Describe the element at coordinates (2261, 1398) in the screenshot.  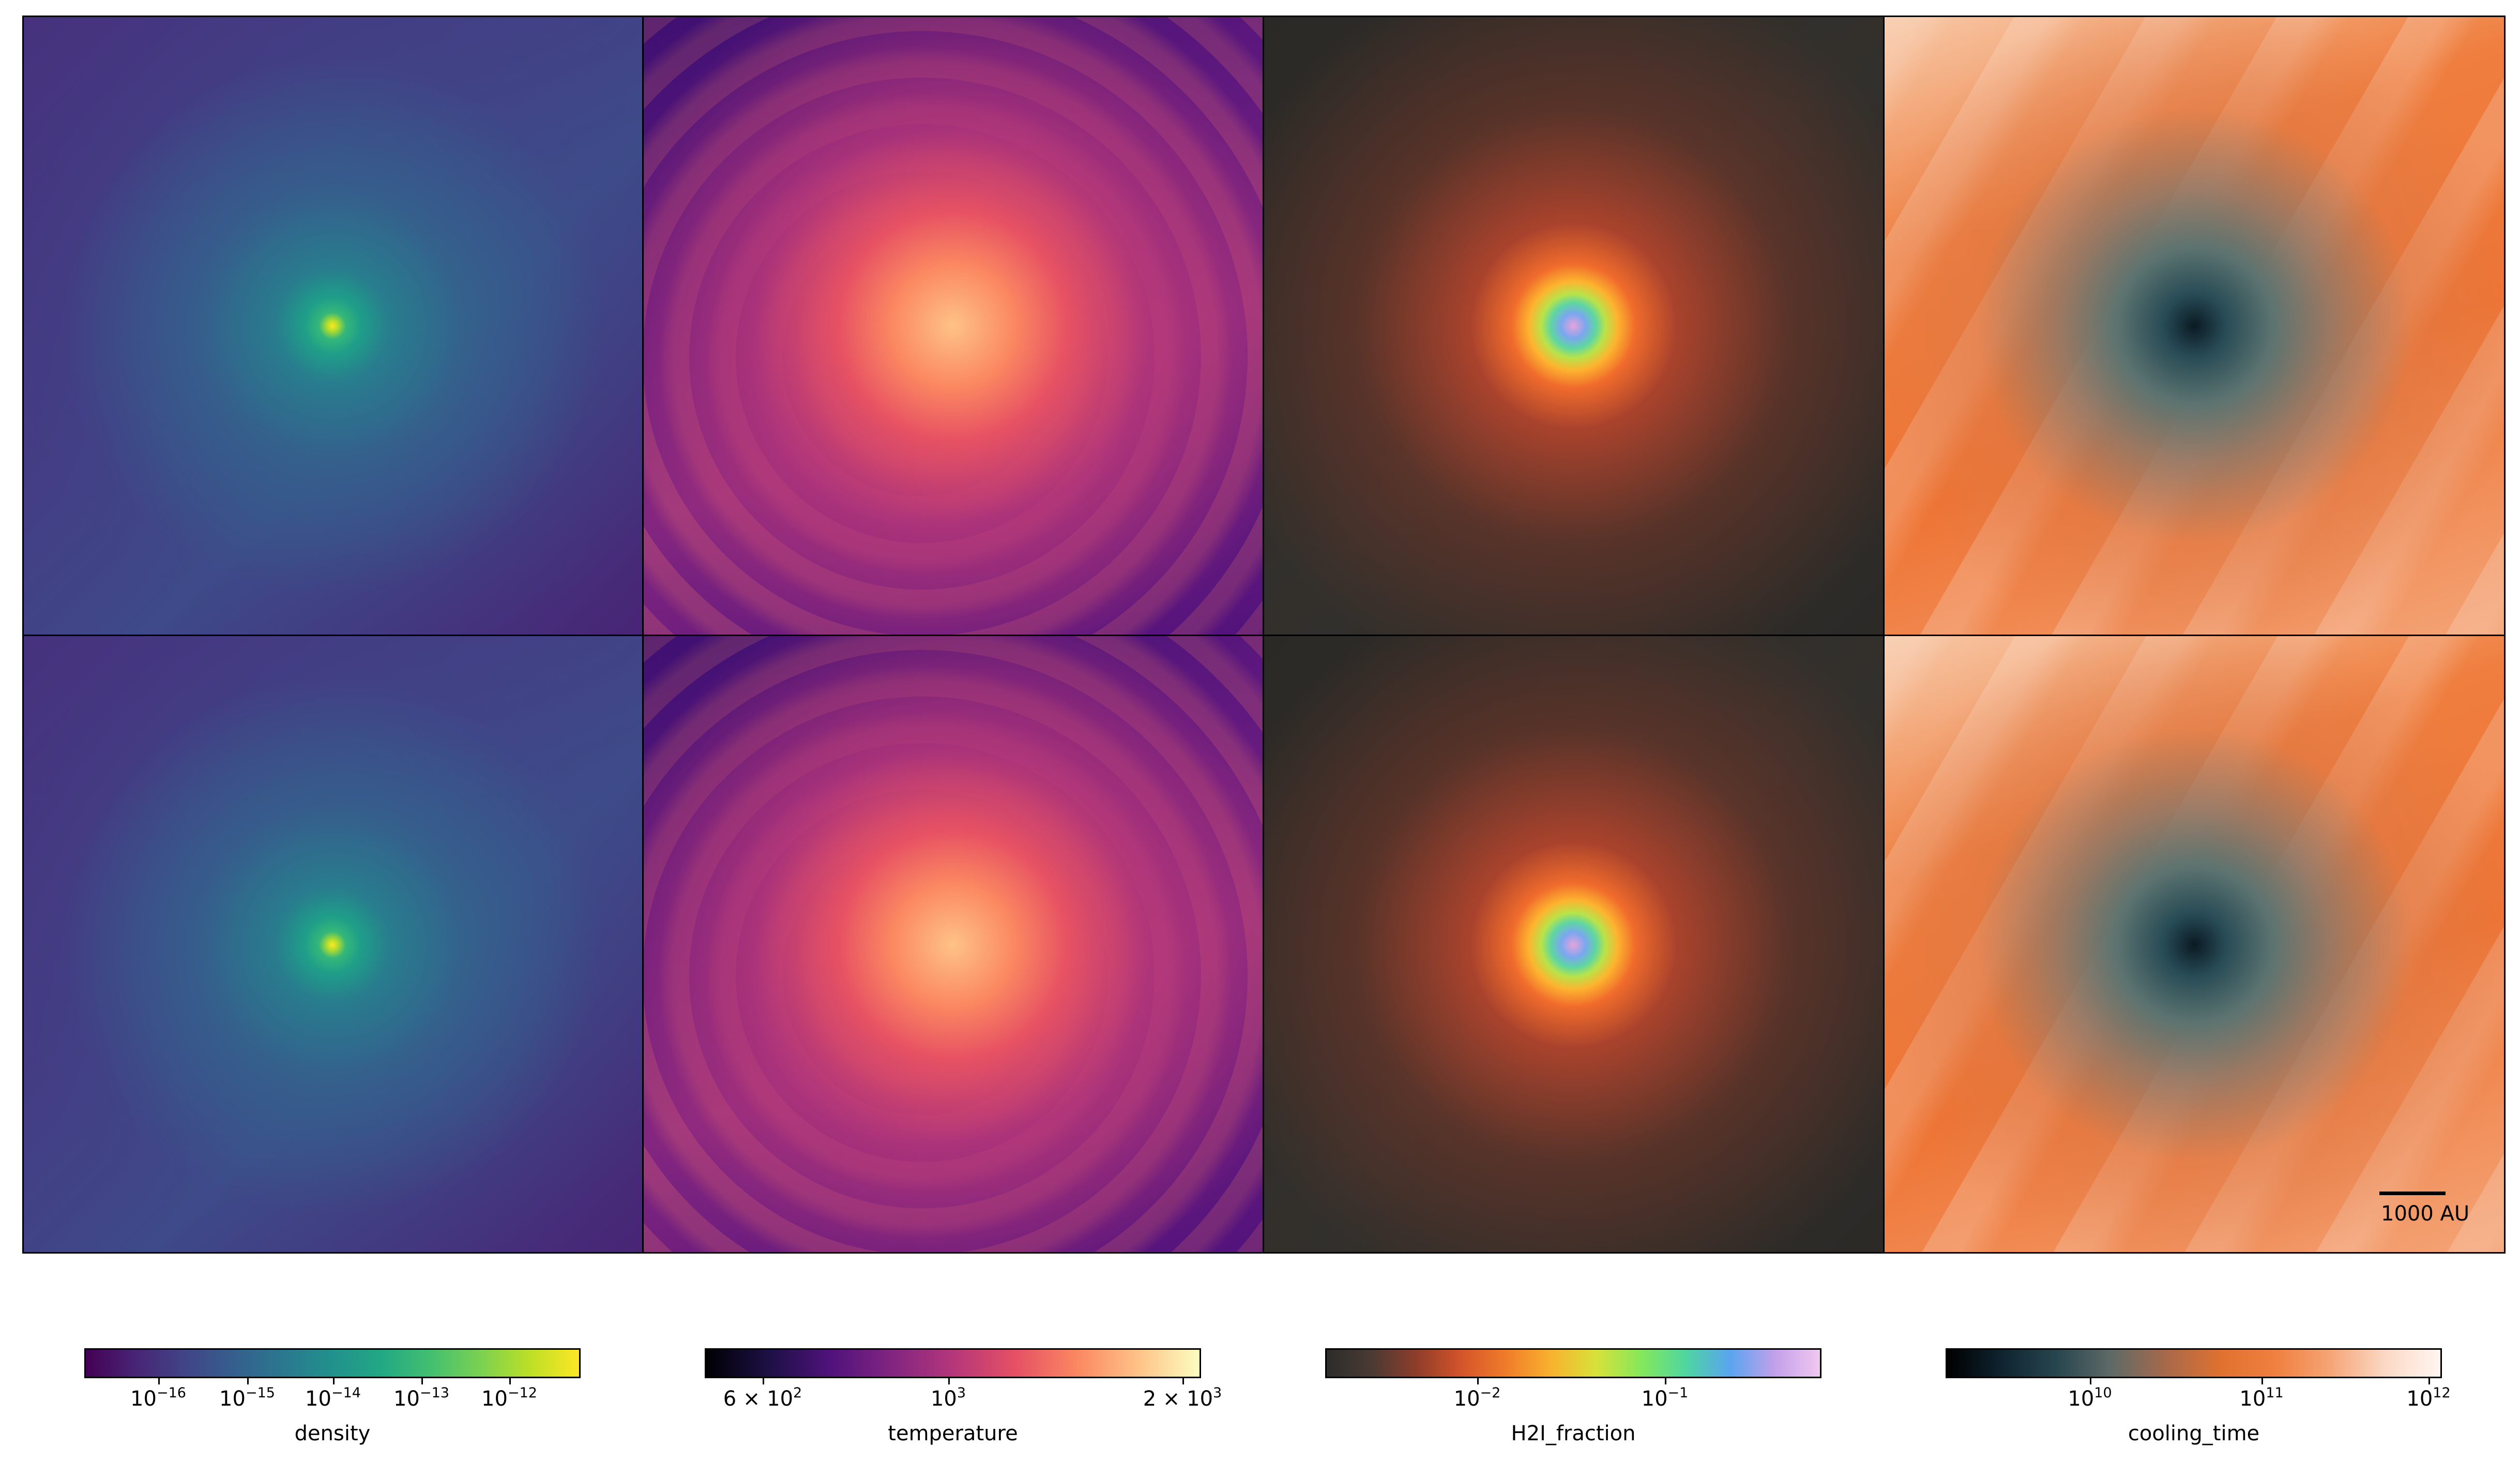
I see `colorbar-tick-label: 10¹¹` at that location.